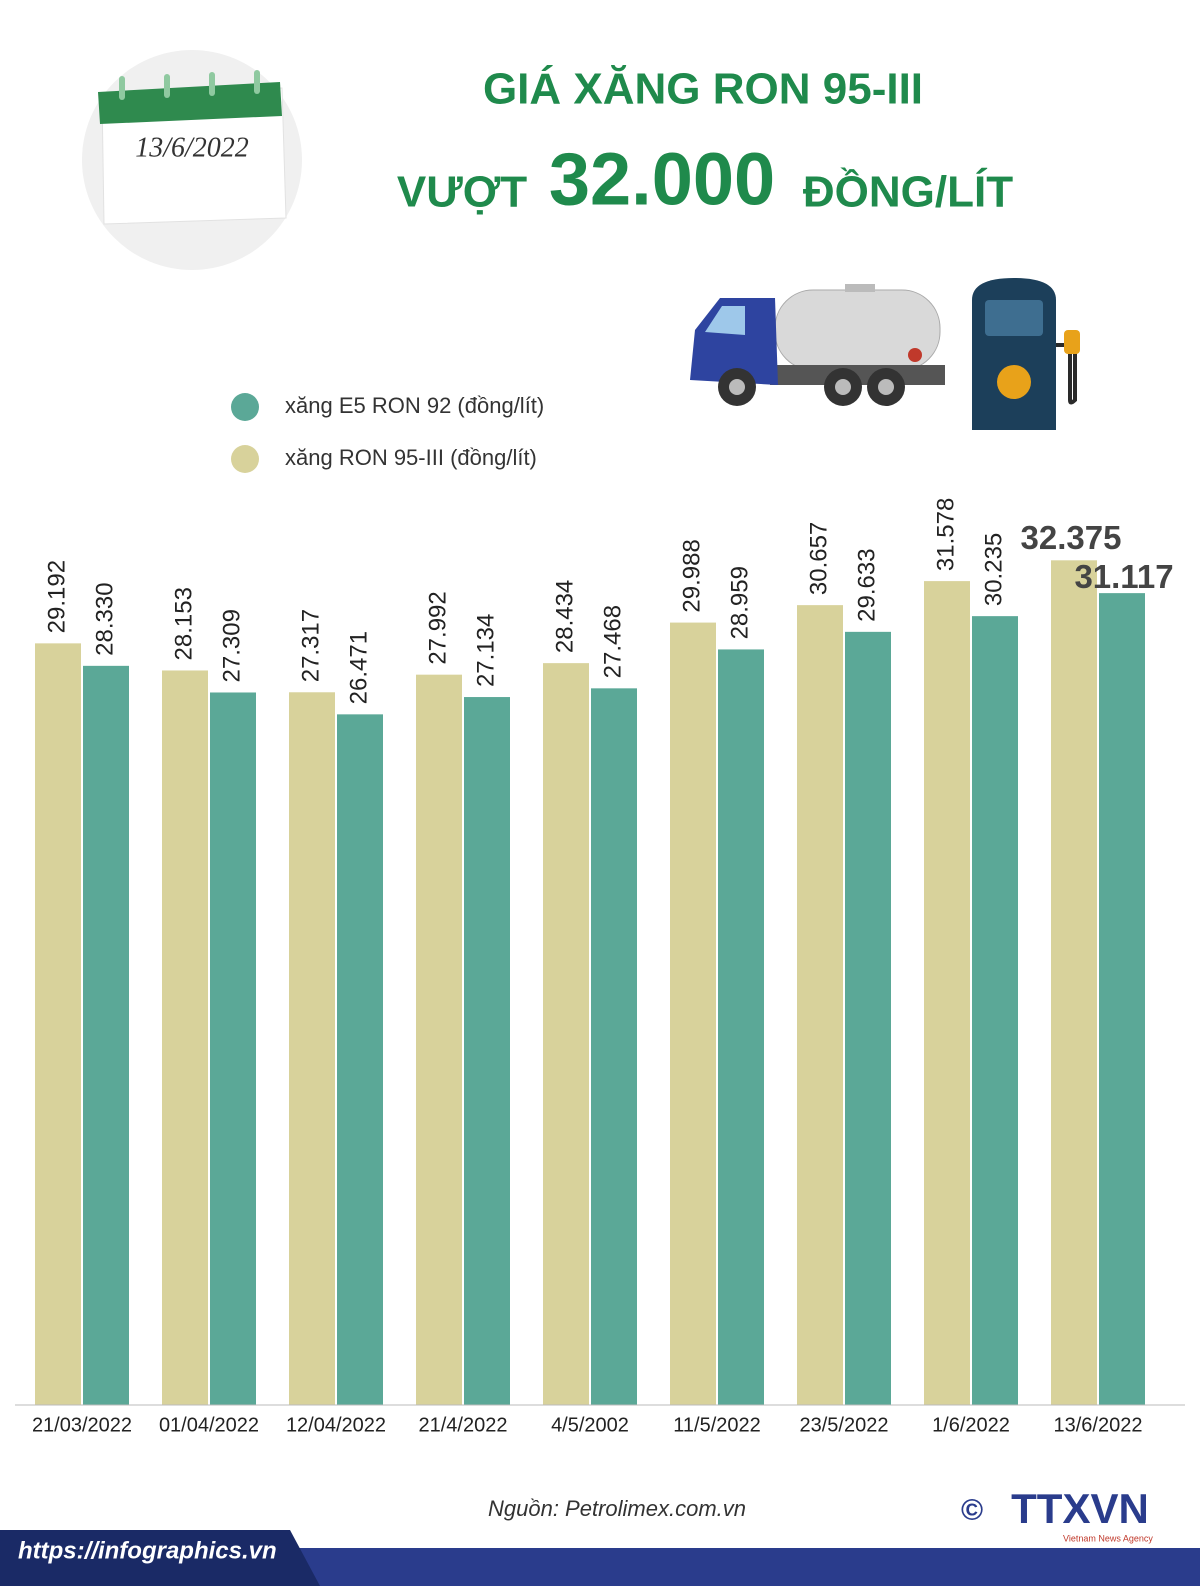 Image resolution: width=1200 pixels, height=1586 pixels. I want to click on footer-band, so click(160, 1558).